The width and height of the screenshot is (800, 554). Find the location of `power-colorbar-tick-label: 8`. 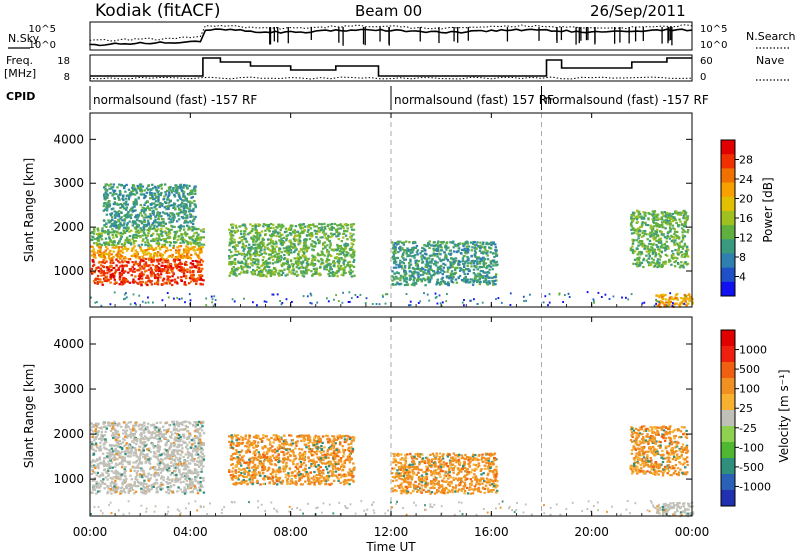

power-colorbar-tick-label: 8 is located at coordinates (742, 257).